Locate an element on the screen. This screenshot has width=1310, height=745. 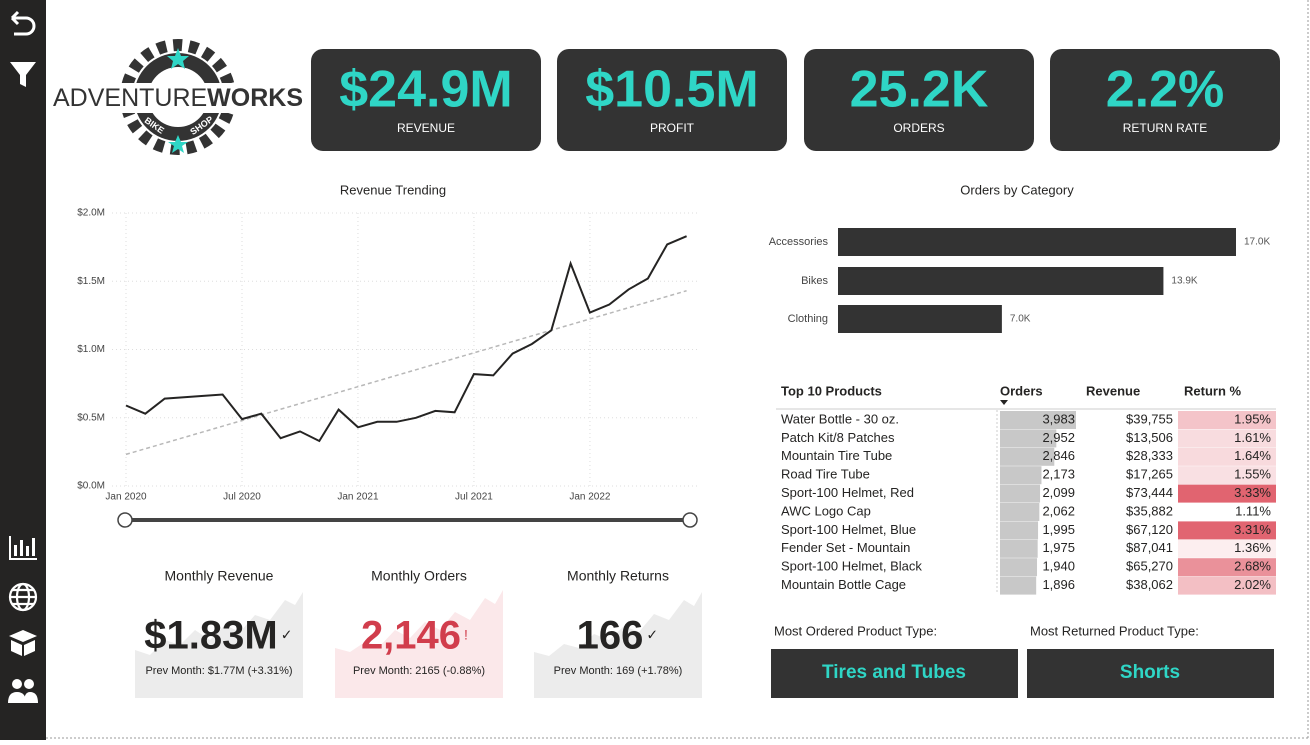
table-cell: 1,975 is located at coordinates (1058, 547).